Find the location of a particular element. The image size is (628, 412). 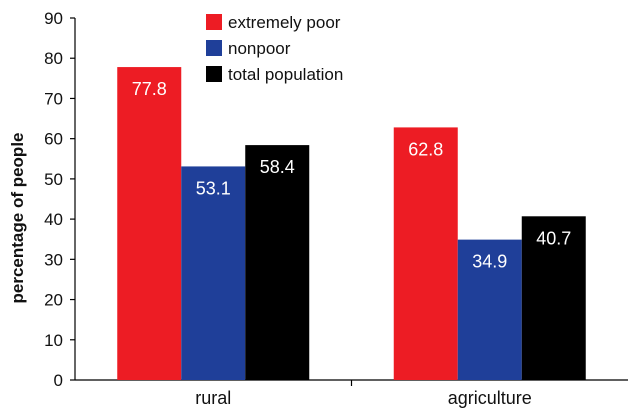

y-tick-label: 60 is located at coordinates (53, 139).